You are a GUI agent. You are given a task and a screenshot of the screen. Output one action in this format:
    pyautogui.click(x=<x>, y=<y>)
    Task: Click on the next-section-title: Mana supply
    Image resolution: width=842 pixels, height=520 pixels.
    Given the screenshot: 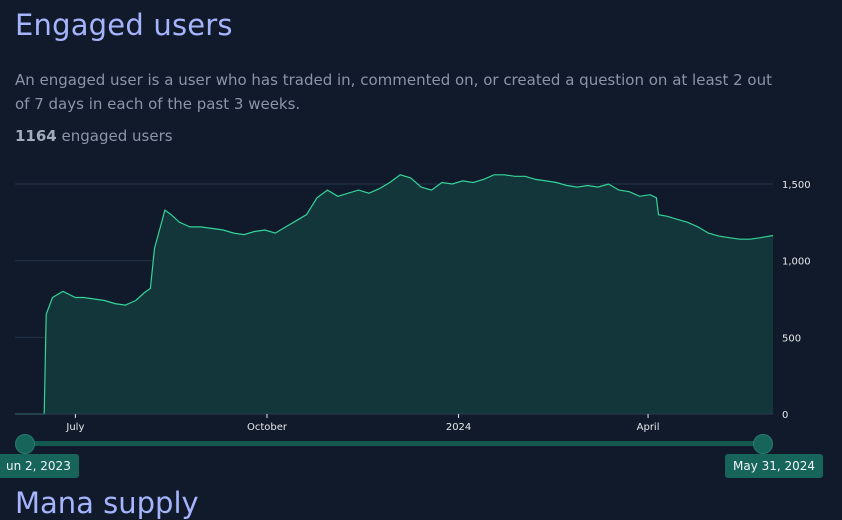 What is the action you would take?
    pyautogui.click(x=107, y=503)
    